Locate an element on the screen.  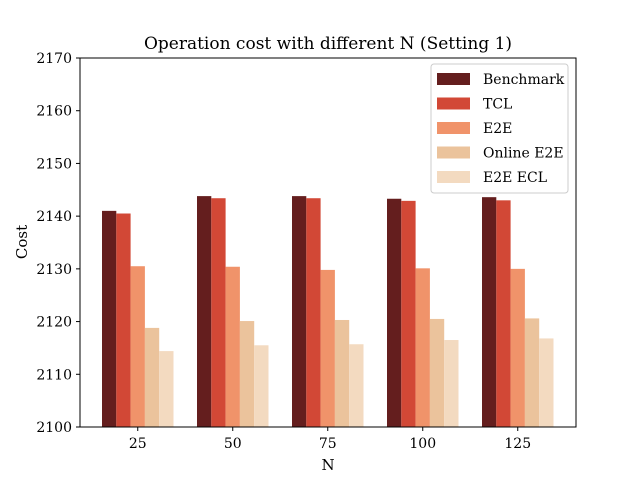
legend: Benchmark TCL E2E Online E2E E2E ECL is located at coordinates (499, 128).